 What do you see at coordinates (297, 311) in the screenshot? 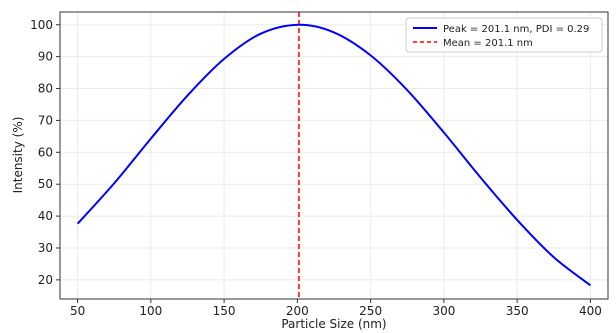
I see `x-tick-label: 200` at bounding box center [297, 311].